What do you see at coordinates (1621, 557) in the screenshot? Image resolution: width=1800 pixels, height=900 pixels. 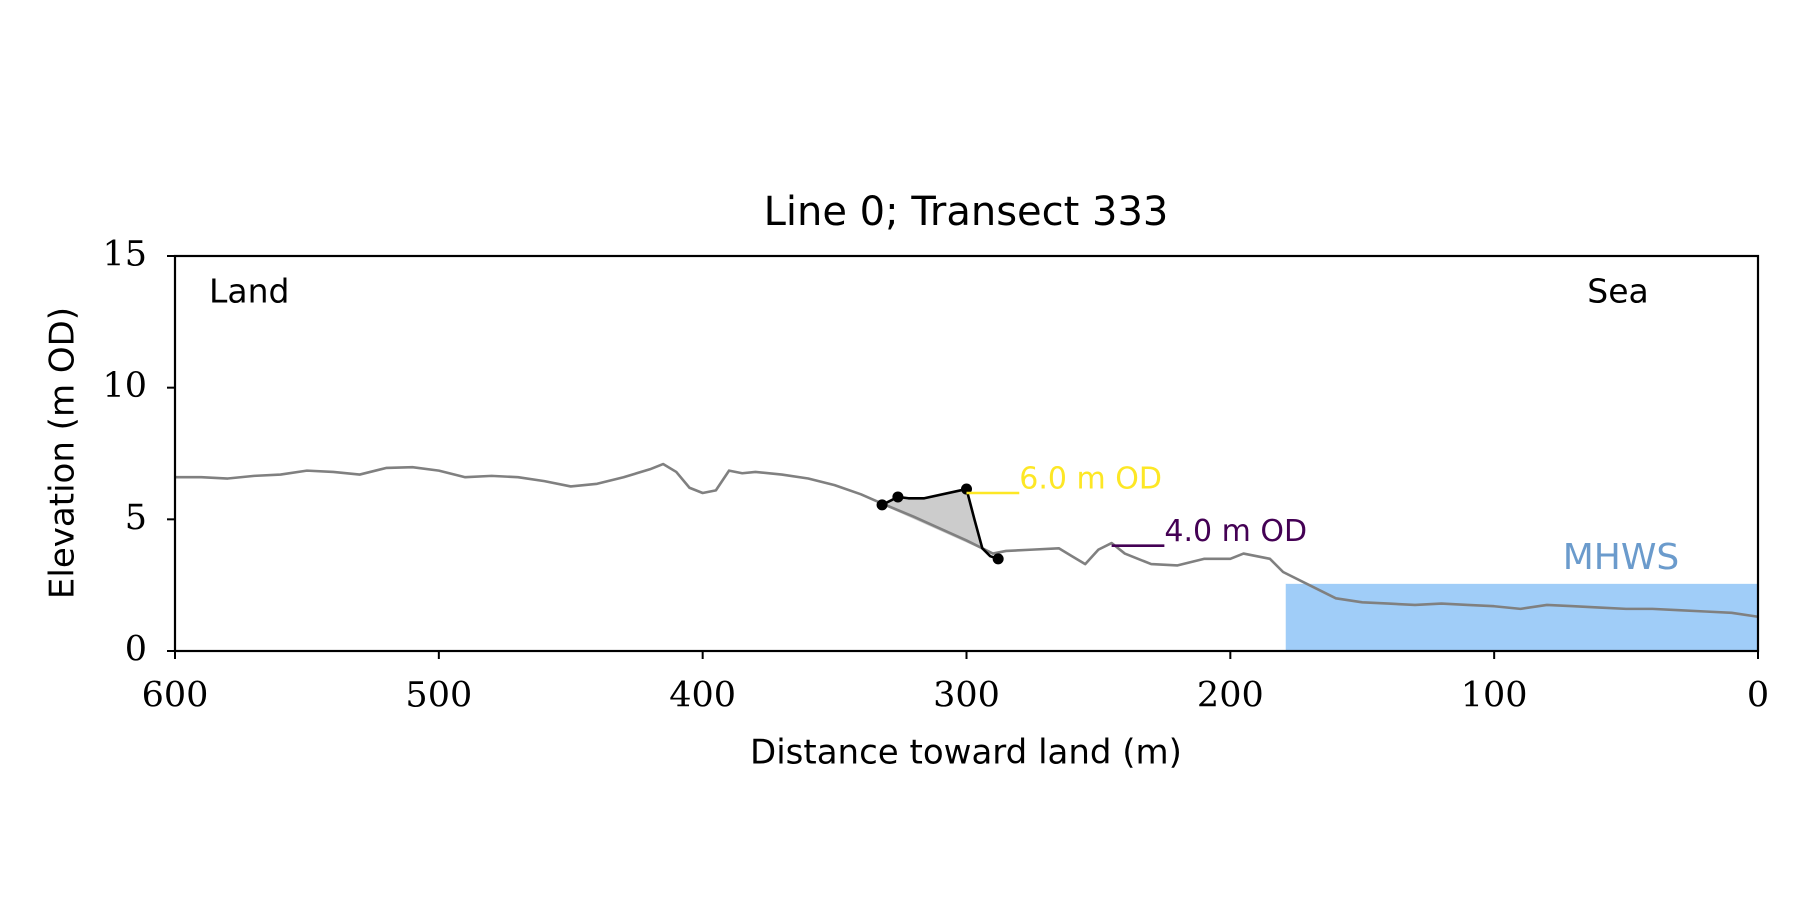 I see `mhws-label: MHWS` at bounding box center [1621, 557].